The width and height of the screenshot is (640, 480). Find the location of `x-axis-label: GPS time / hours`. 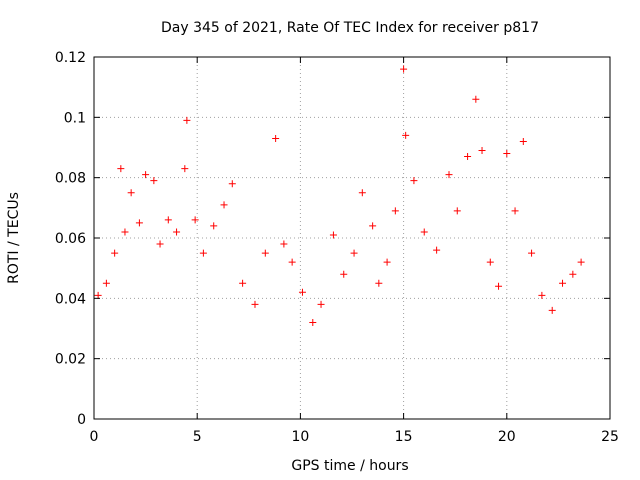

x-axis-label: GPS time / hours is located at coordinates (349, 466).